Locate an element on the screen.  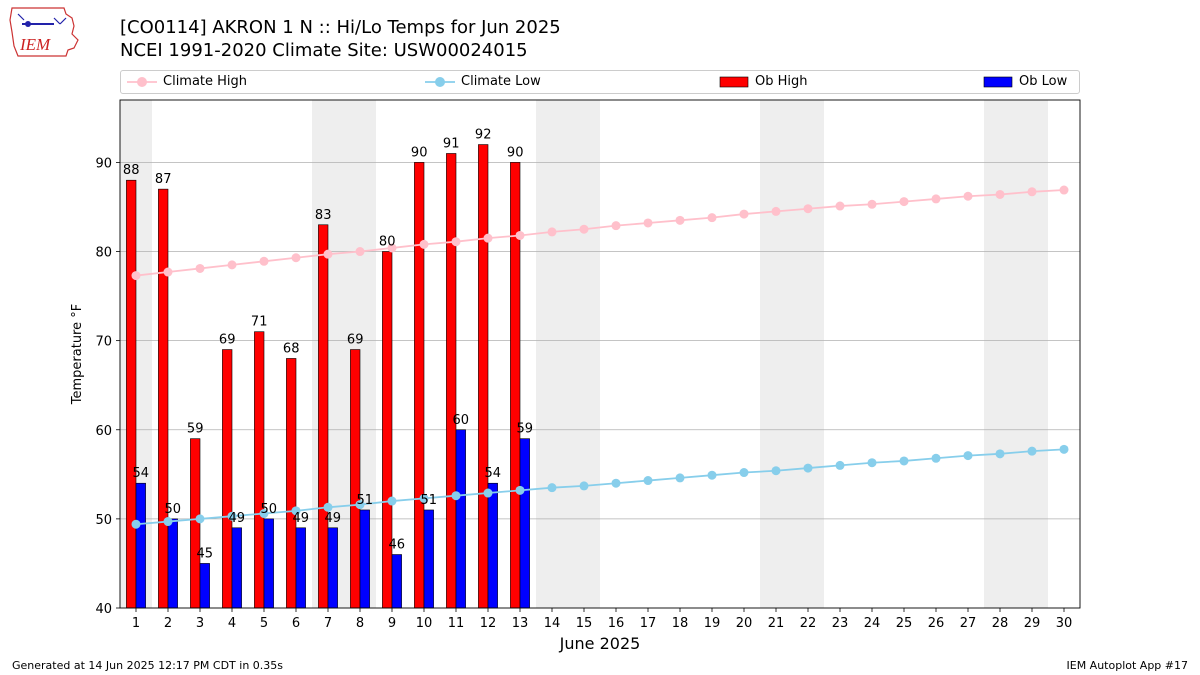
x-tick-label: 12 is located at coordinates (488, 623).